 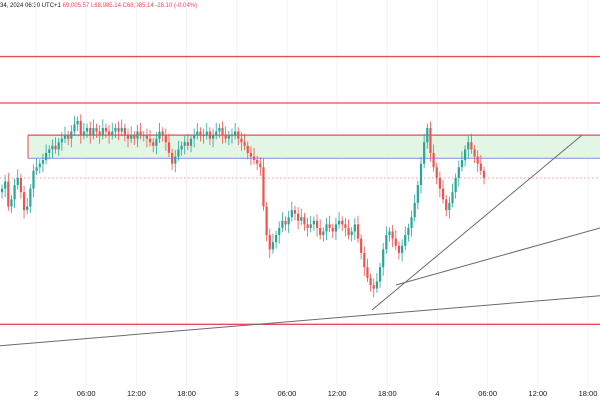 What do you see at coordinates (105, 6) in the screenshot?
I see `legend-low: L68,985.14` at bounding box center [105, 6].